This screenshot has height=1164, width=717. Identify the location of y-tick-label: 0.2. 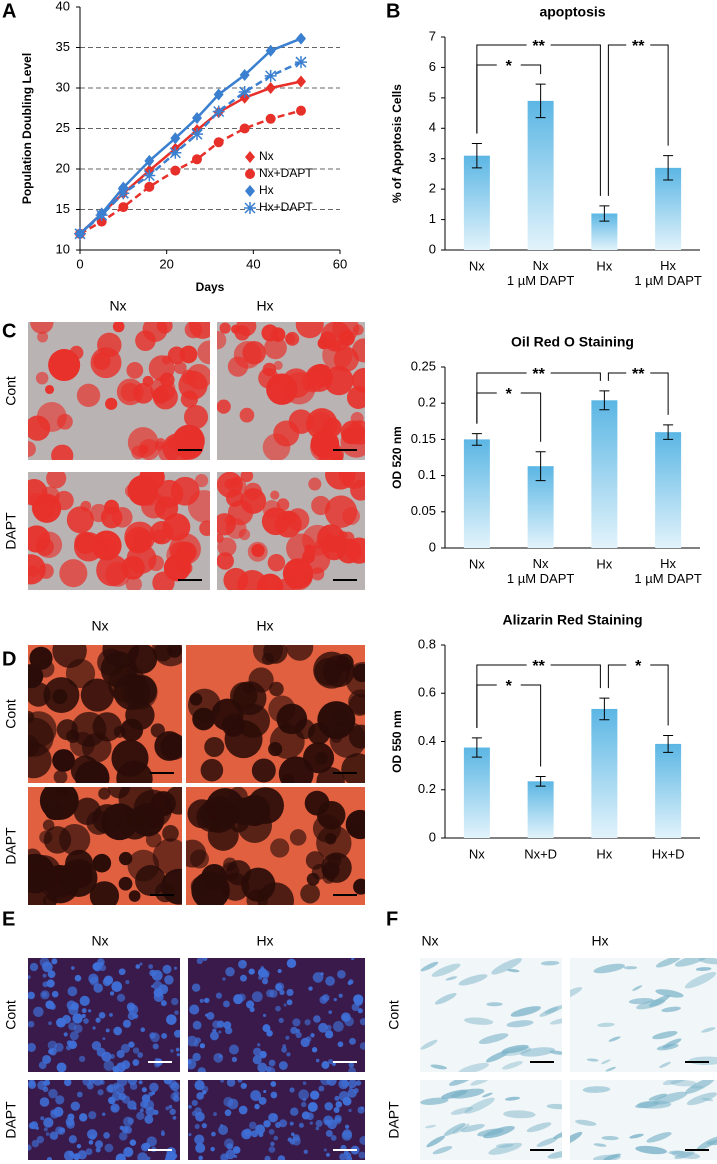
(427, 788).